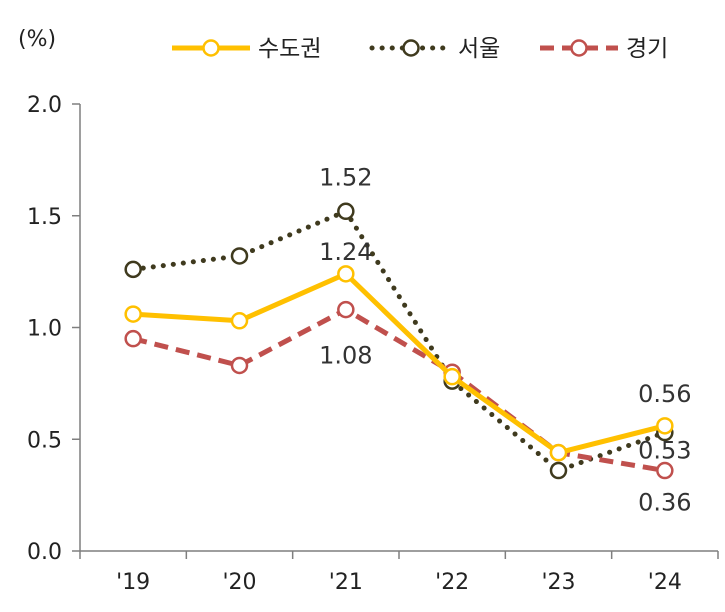  Describe the element at coordinates (345, 252) in the screenshot. I see `data-label: 1.24` at that location.